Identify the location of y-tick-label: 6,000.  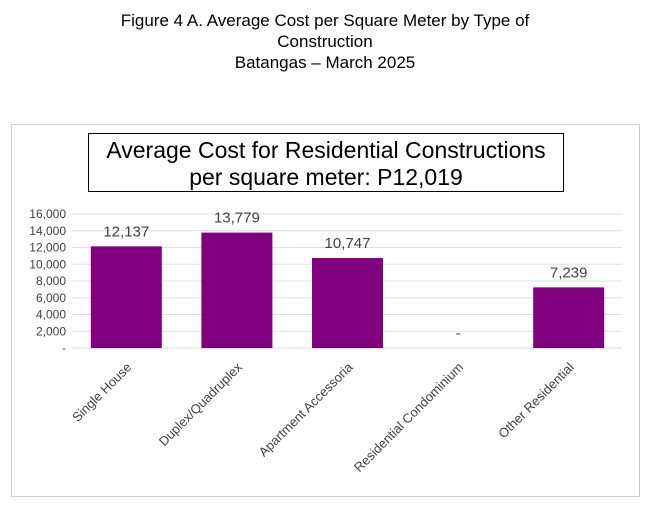
(51, 298).